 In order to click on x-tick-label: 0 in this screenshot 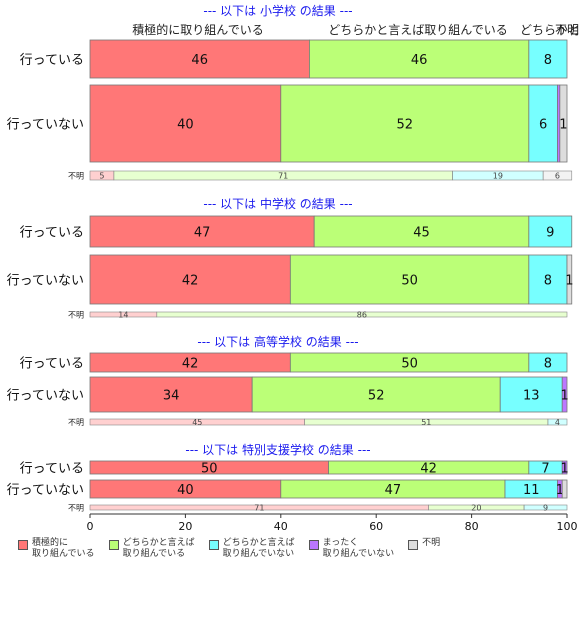, I will do `click(90, 526)`.